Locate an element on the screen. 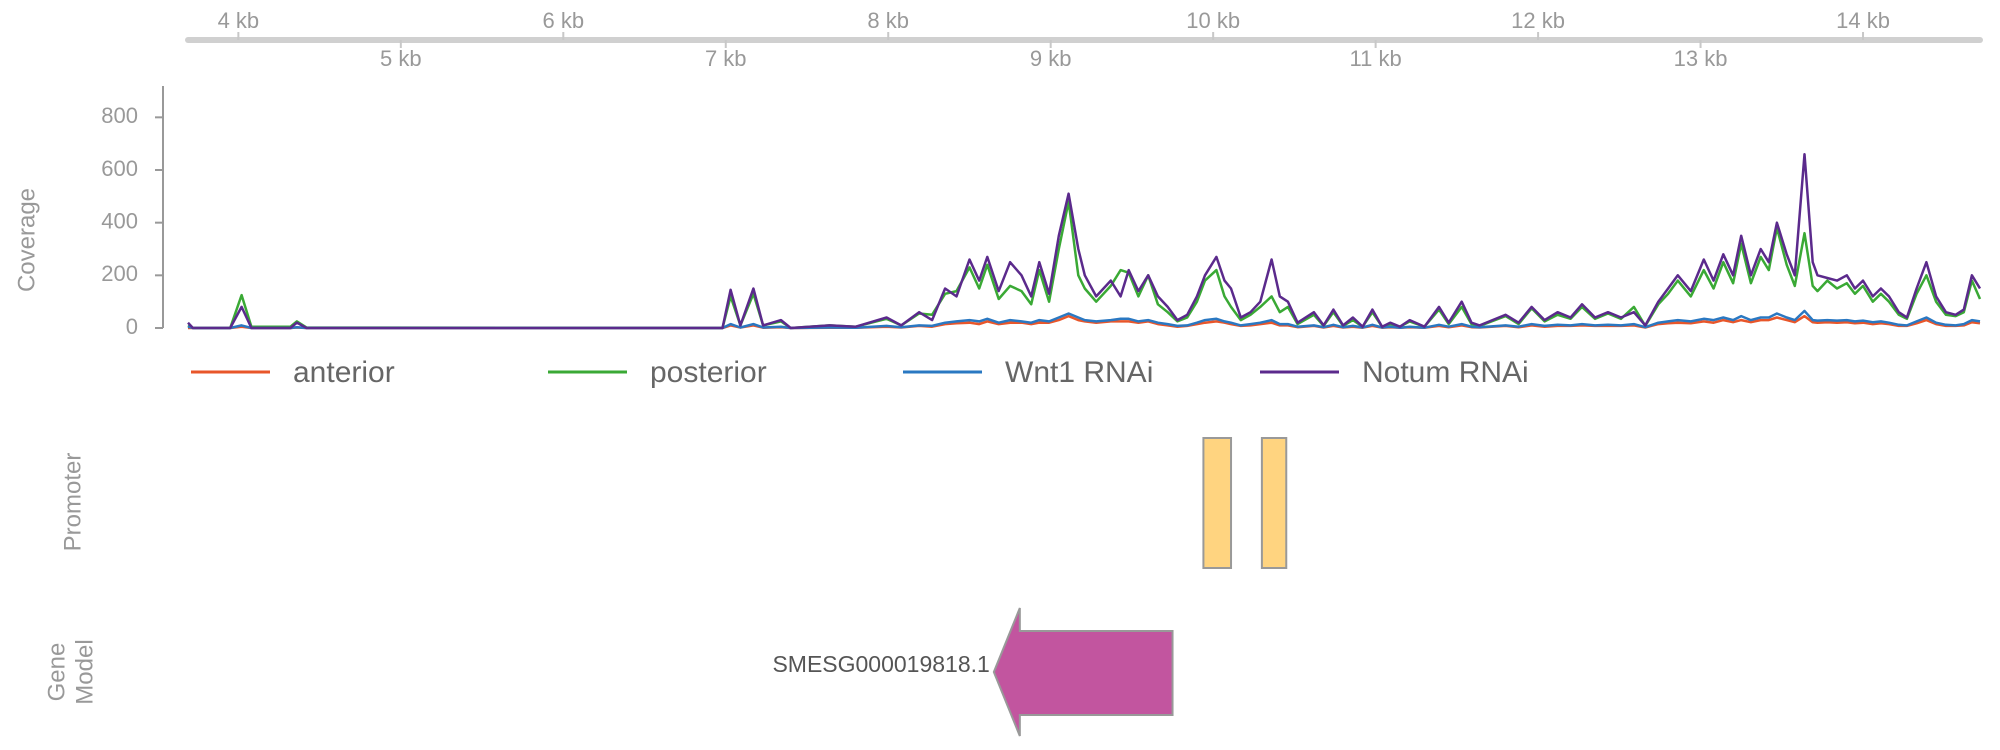 Image resolution: width=2000 pixels, height=750 pixels. y-tick-label: 800 is located at coordinates (119, 115).